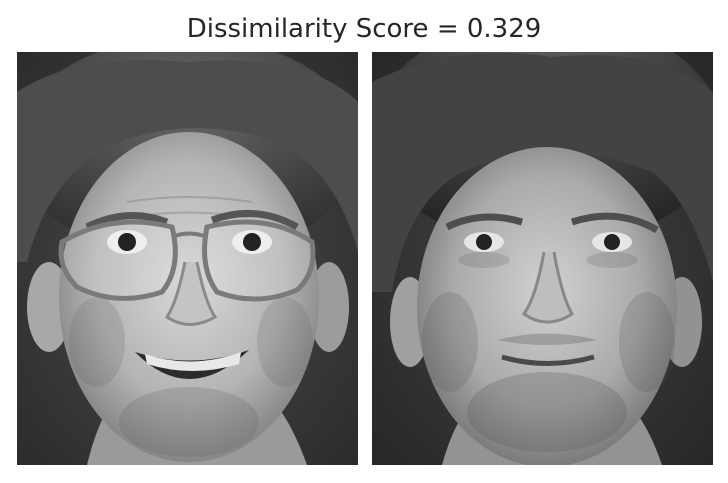 The height and width of the screenshot is (483, 728). What do you see at coordinates (364, 29) in the screenshot?
I see `dissimilarity-title: Dissimilarity Score = 0.329` at bounding box center [364, 29].